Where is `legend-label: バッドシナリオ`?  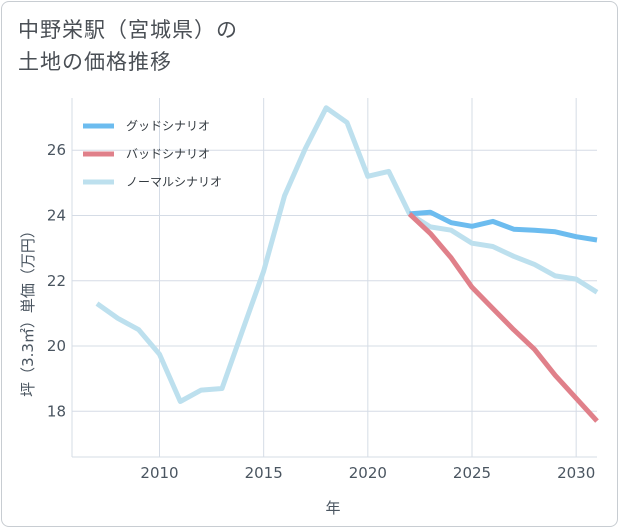 legend-label: バッドシナリオ is located at coordinates (168, 154).